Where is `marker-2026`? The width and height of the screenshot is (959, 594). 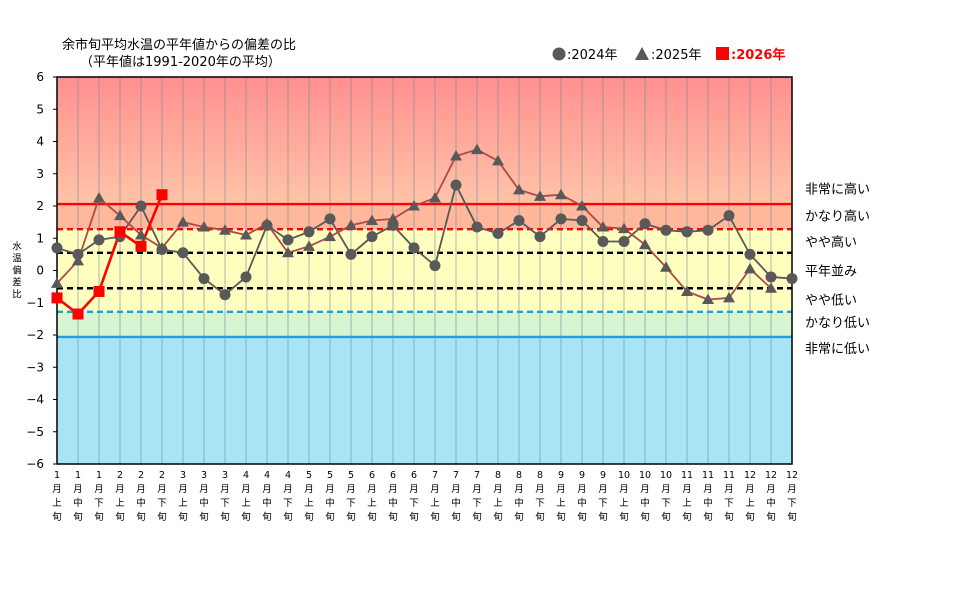 marker-2026 is located at coordinates (141, 246).